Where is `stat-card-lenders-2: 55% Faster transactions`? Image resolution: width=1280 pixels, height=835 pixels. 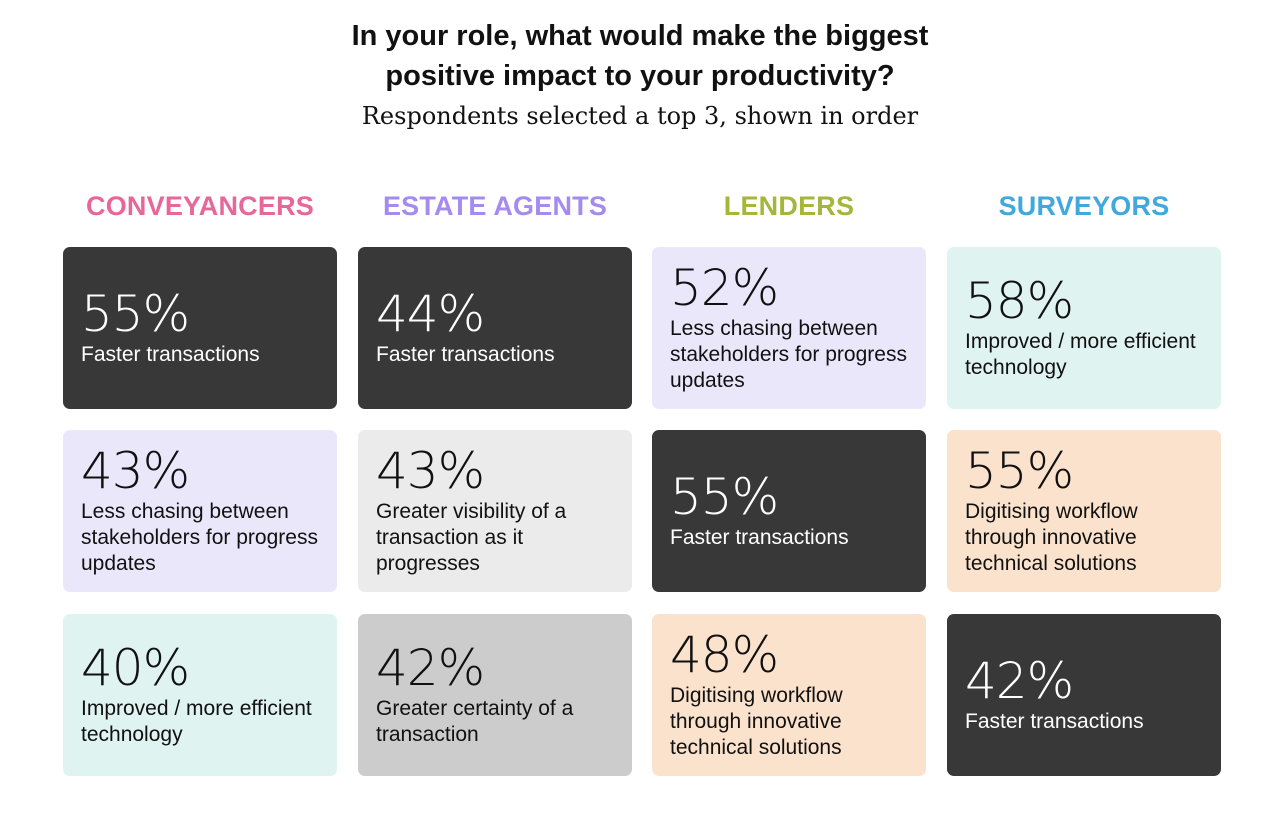
stat-card-lenders-2: 55% Faster transactions is located at coordinates (789, 511).